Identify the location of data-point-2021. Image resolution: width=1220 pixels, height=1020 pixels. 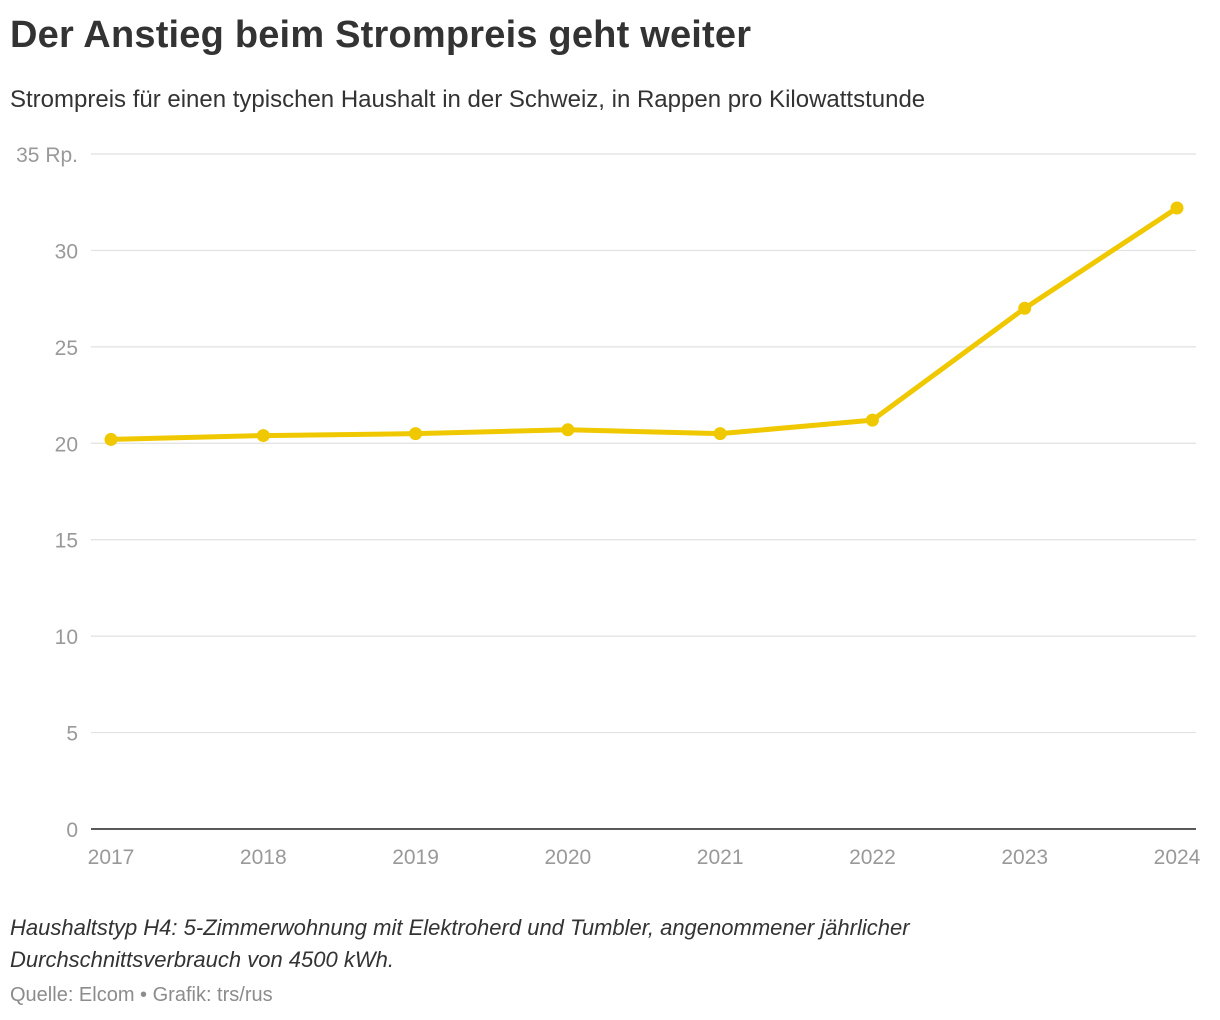
(720, 434).